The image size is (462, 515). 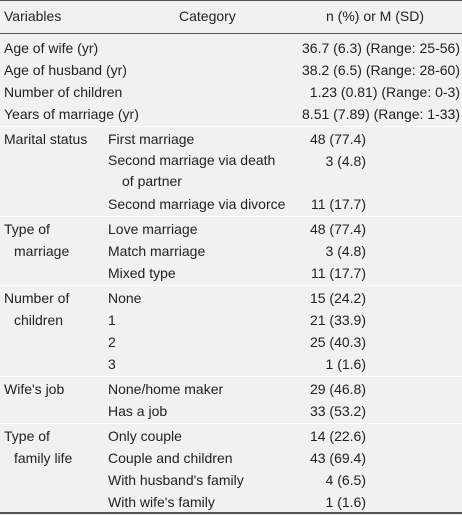 I want to click on group-label: Type of family life, so click(x=38, y=447).